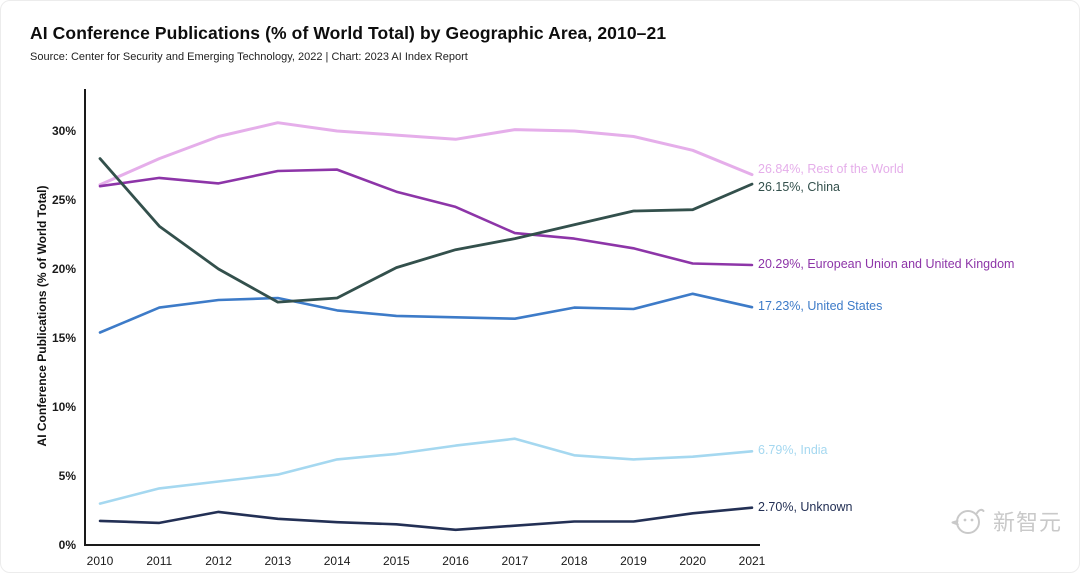 The height and width of the screenshot is (573, 1080). What do you see at coordinates (426, 519) in the screenshot?
I see `series-line-unknown` at bounding box center [426, 519].